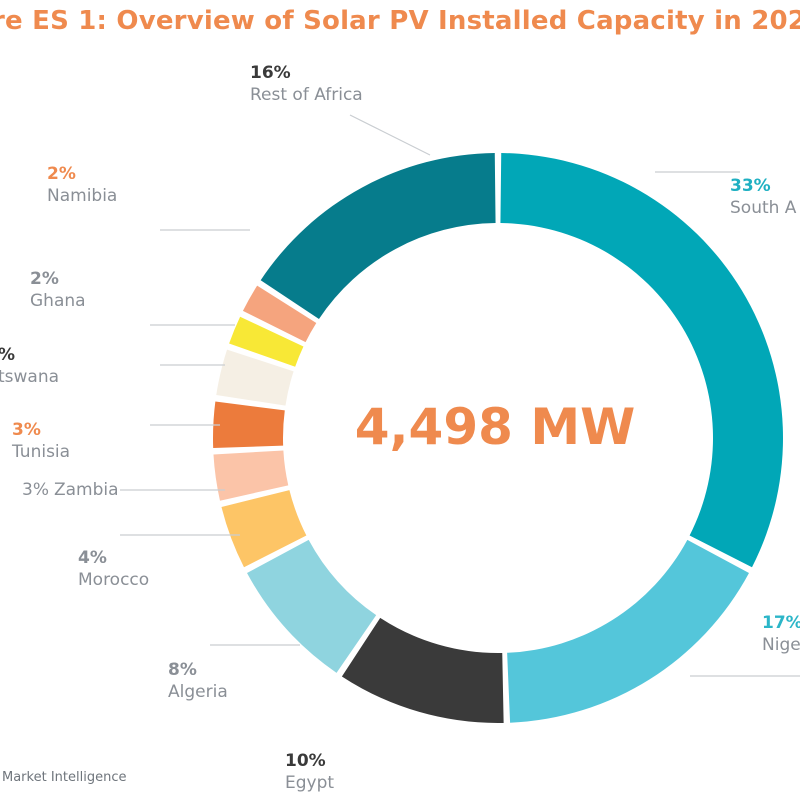  What do you see at coordinates (781, 634) in the screenshot?
I see `label-nigeria: 17% Nige` at bounding box center [781, 634].